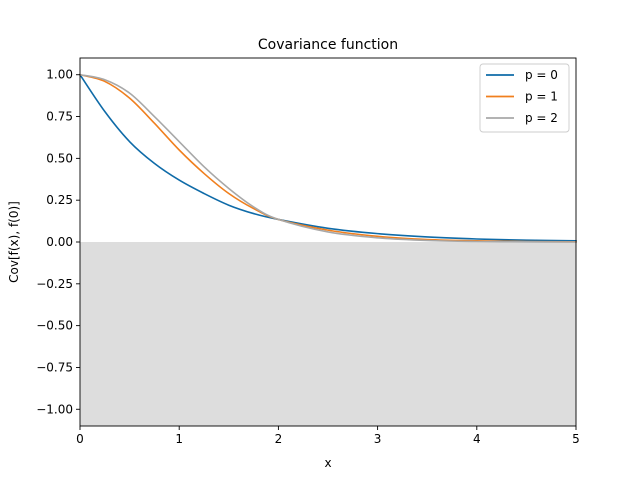  I want to click on y-tick-label-0: −1.00, so click(54, 409).